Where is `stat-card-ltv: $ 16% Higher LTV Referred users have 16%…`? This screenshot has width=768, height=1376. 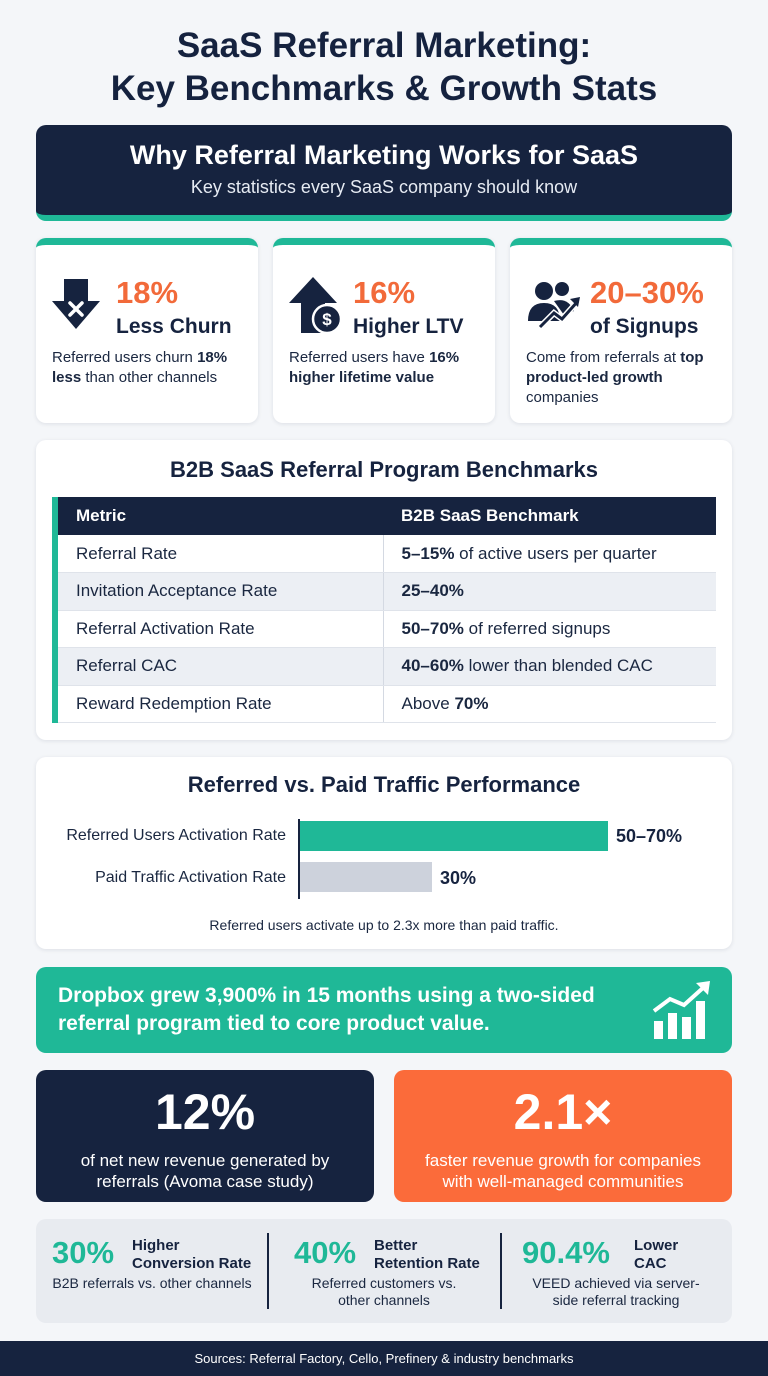 stat-card-ltv: $ 16% Higher LTV Referred users have 16%… is located at coordinates (384, 330).